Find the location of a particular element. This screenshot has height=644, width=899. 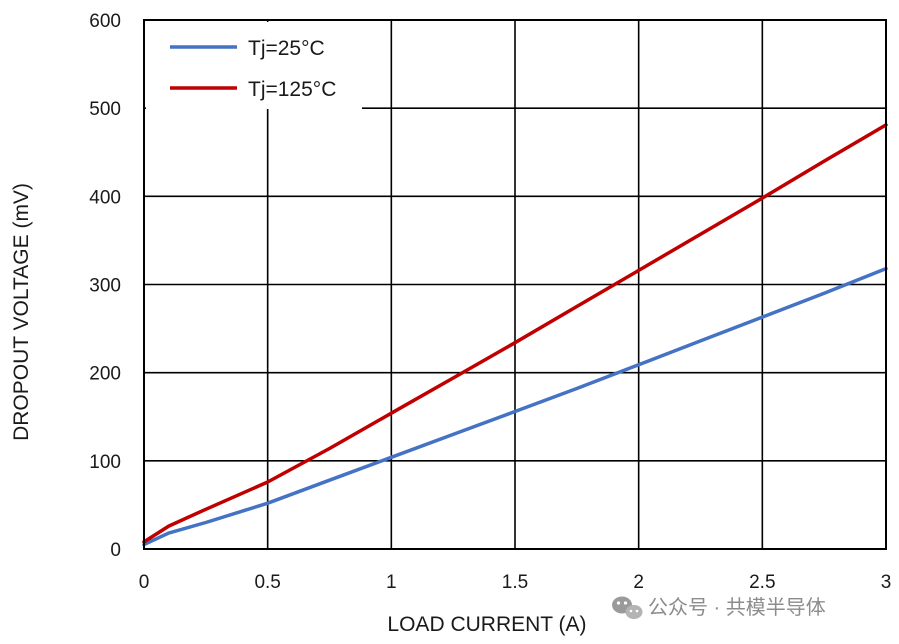

y-axis-label: DROPOUT VOLTAGE (mV) is located at coordinates (21, 312).